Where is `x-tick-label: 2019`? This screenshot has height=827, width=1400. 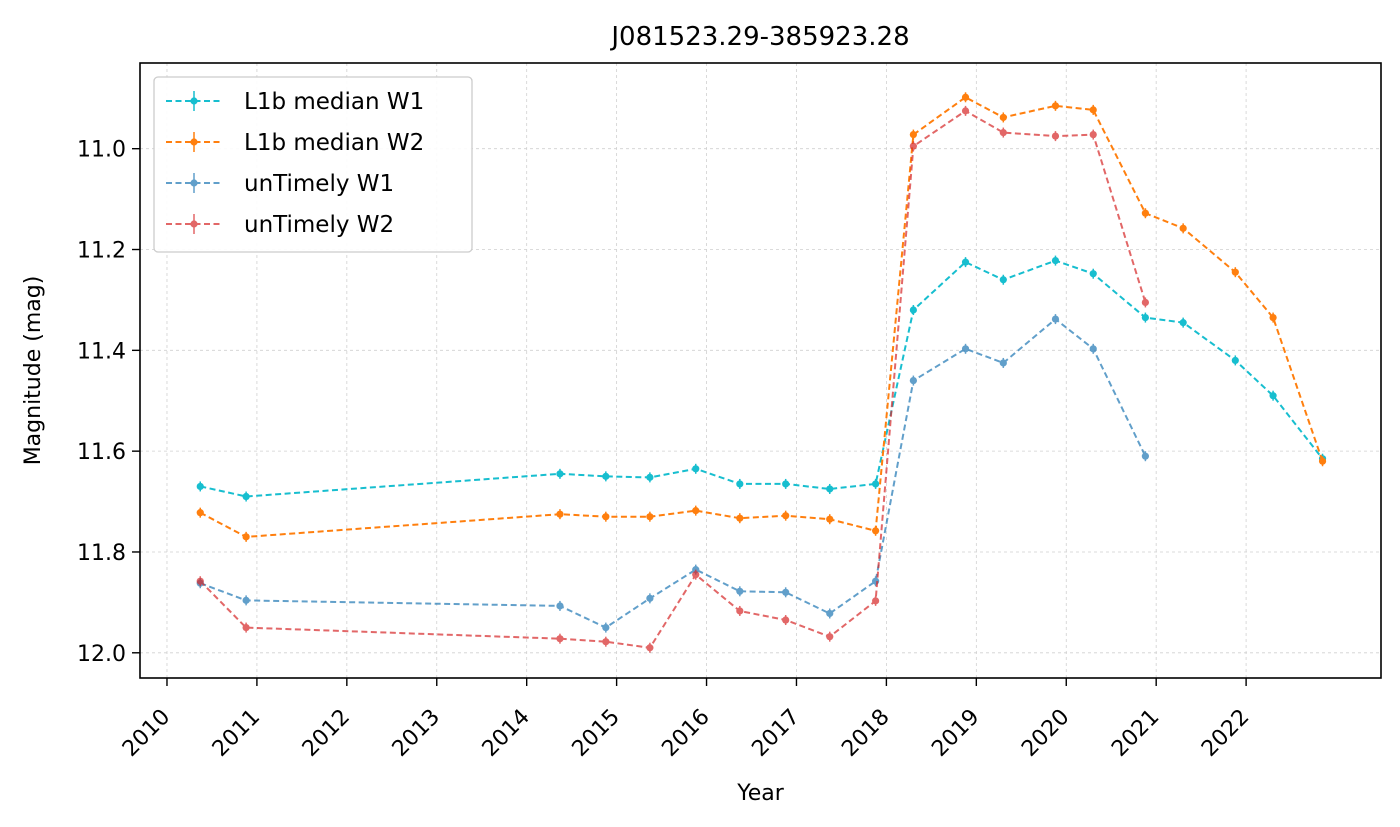
x-tick-label: 2019 is located at coordinates (955, 733).